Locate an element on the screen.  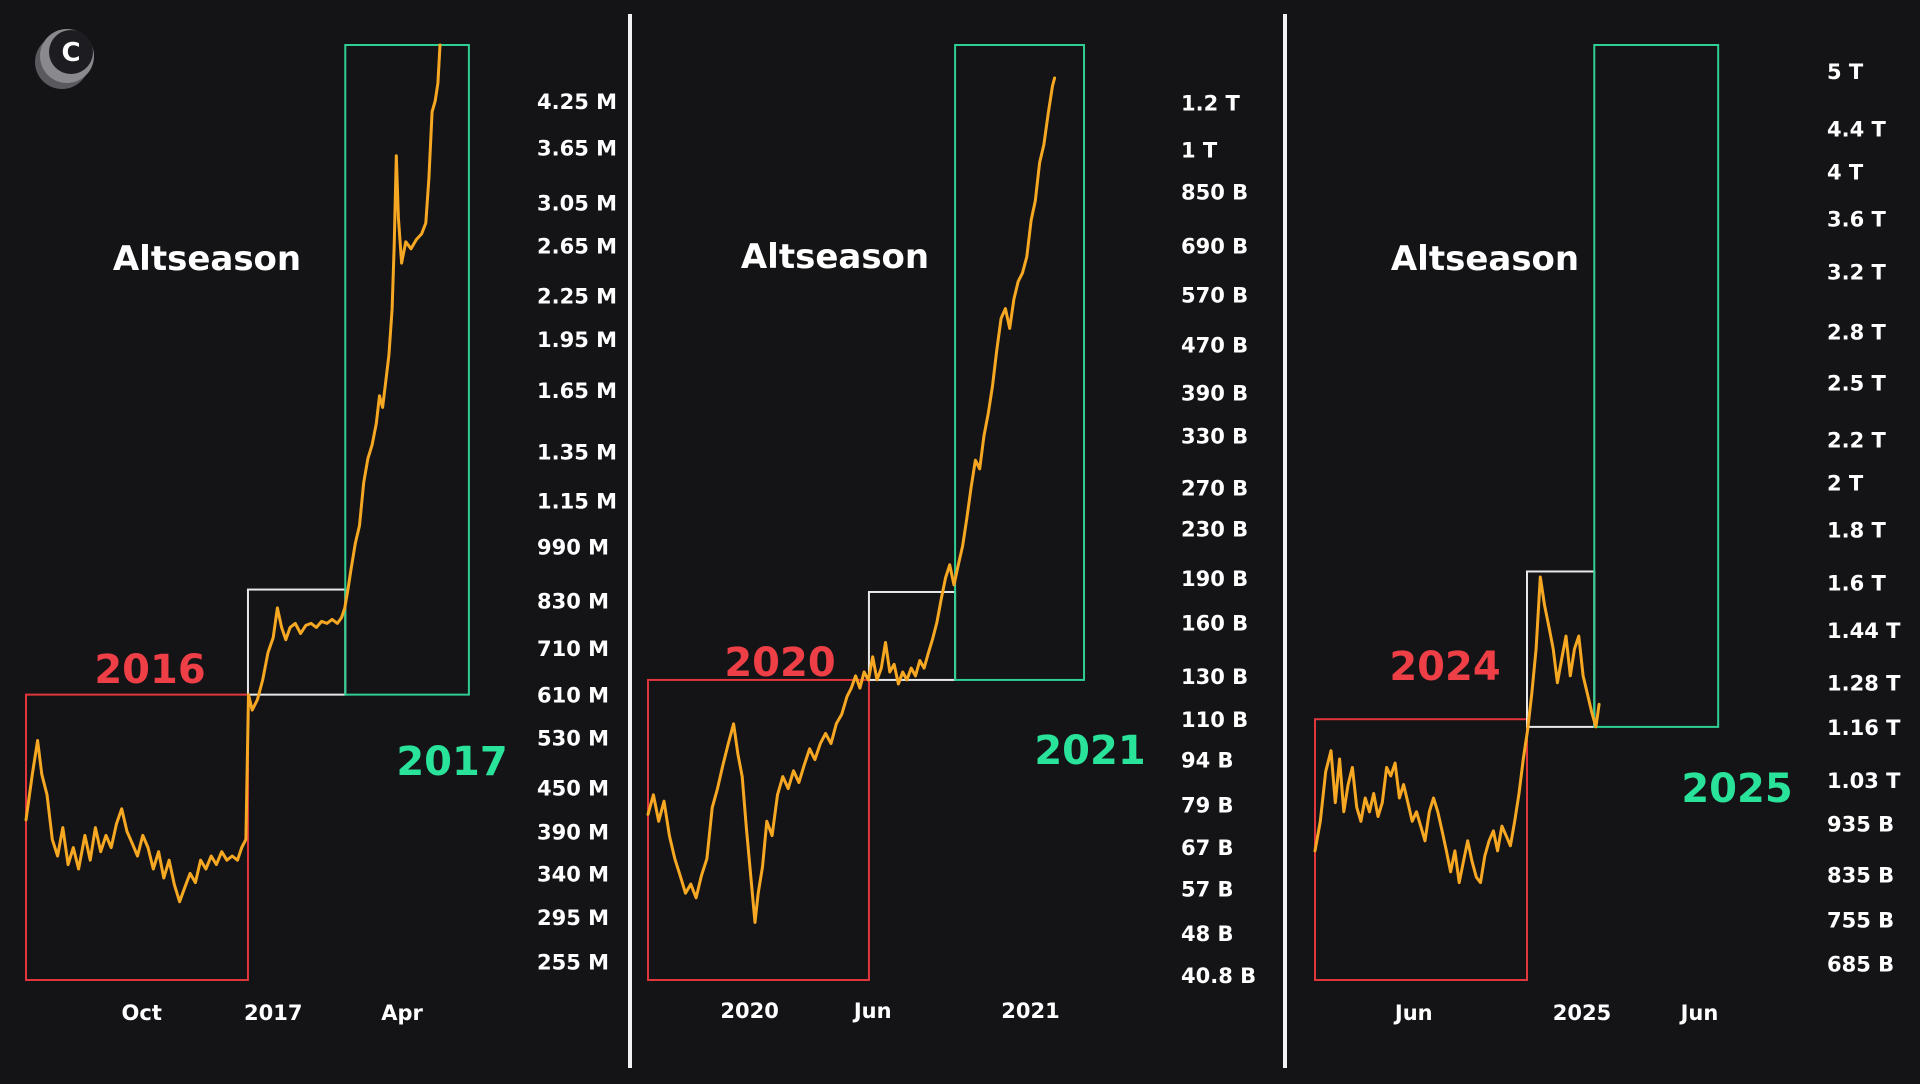
y-tick-label: 94 B is located at coordinates (1207, 761).